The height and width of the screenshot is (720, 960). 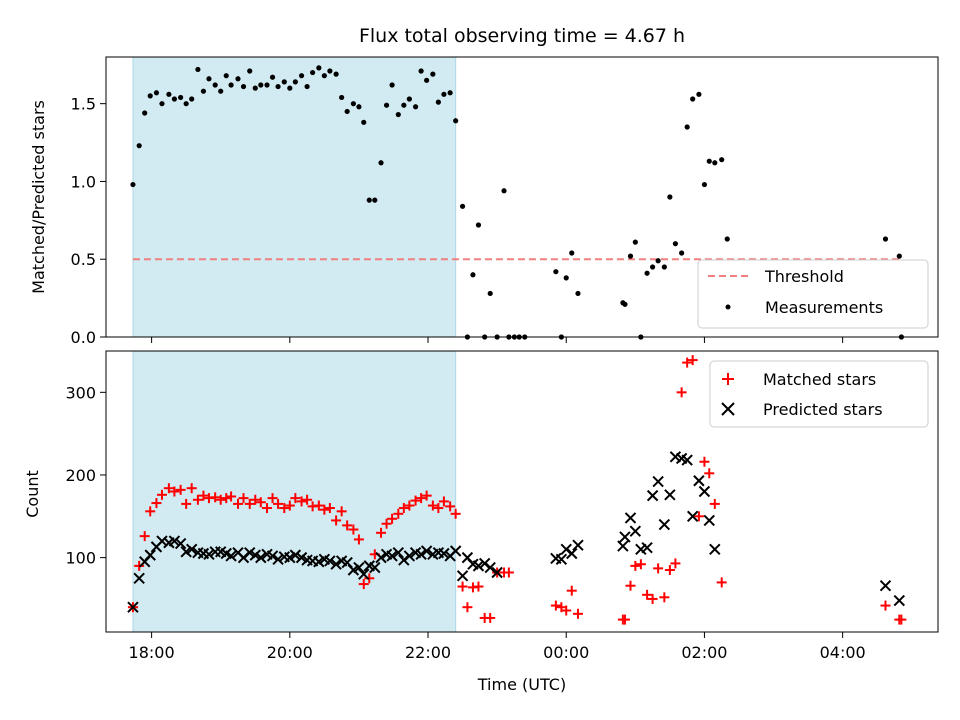 I want to click on ratio-legend-box, so click(x=813, y=294).